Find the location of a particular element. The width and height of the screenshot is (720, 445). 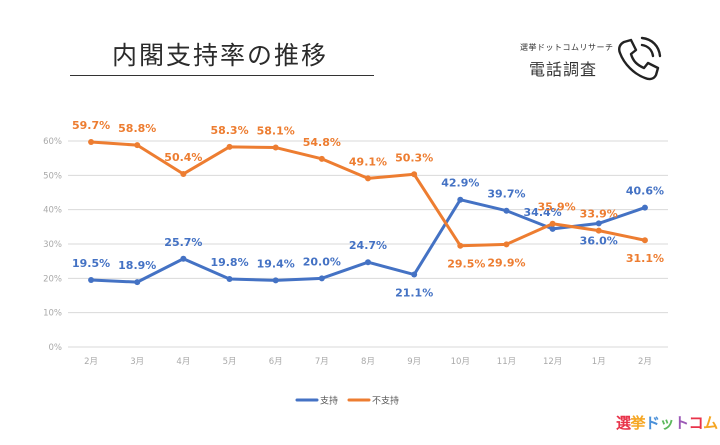

y-tick-label: 40% is located at coordinates (52, 211).